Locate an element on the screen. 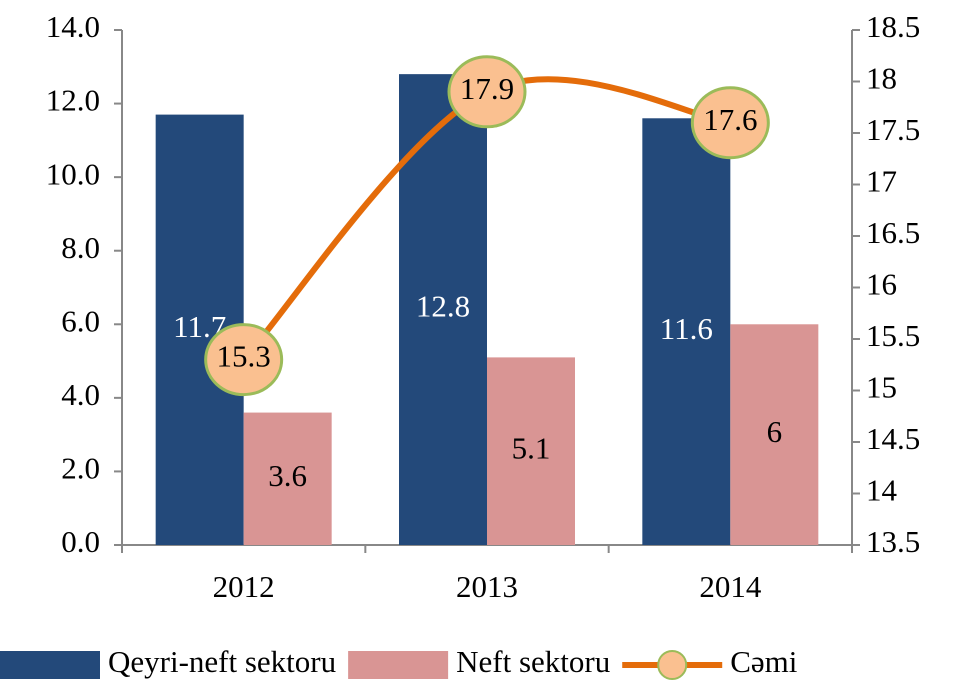  legend-label: Qeyri-neft sektoru is located at coordinates (222, 661).